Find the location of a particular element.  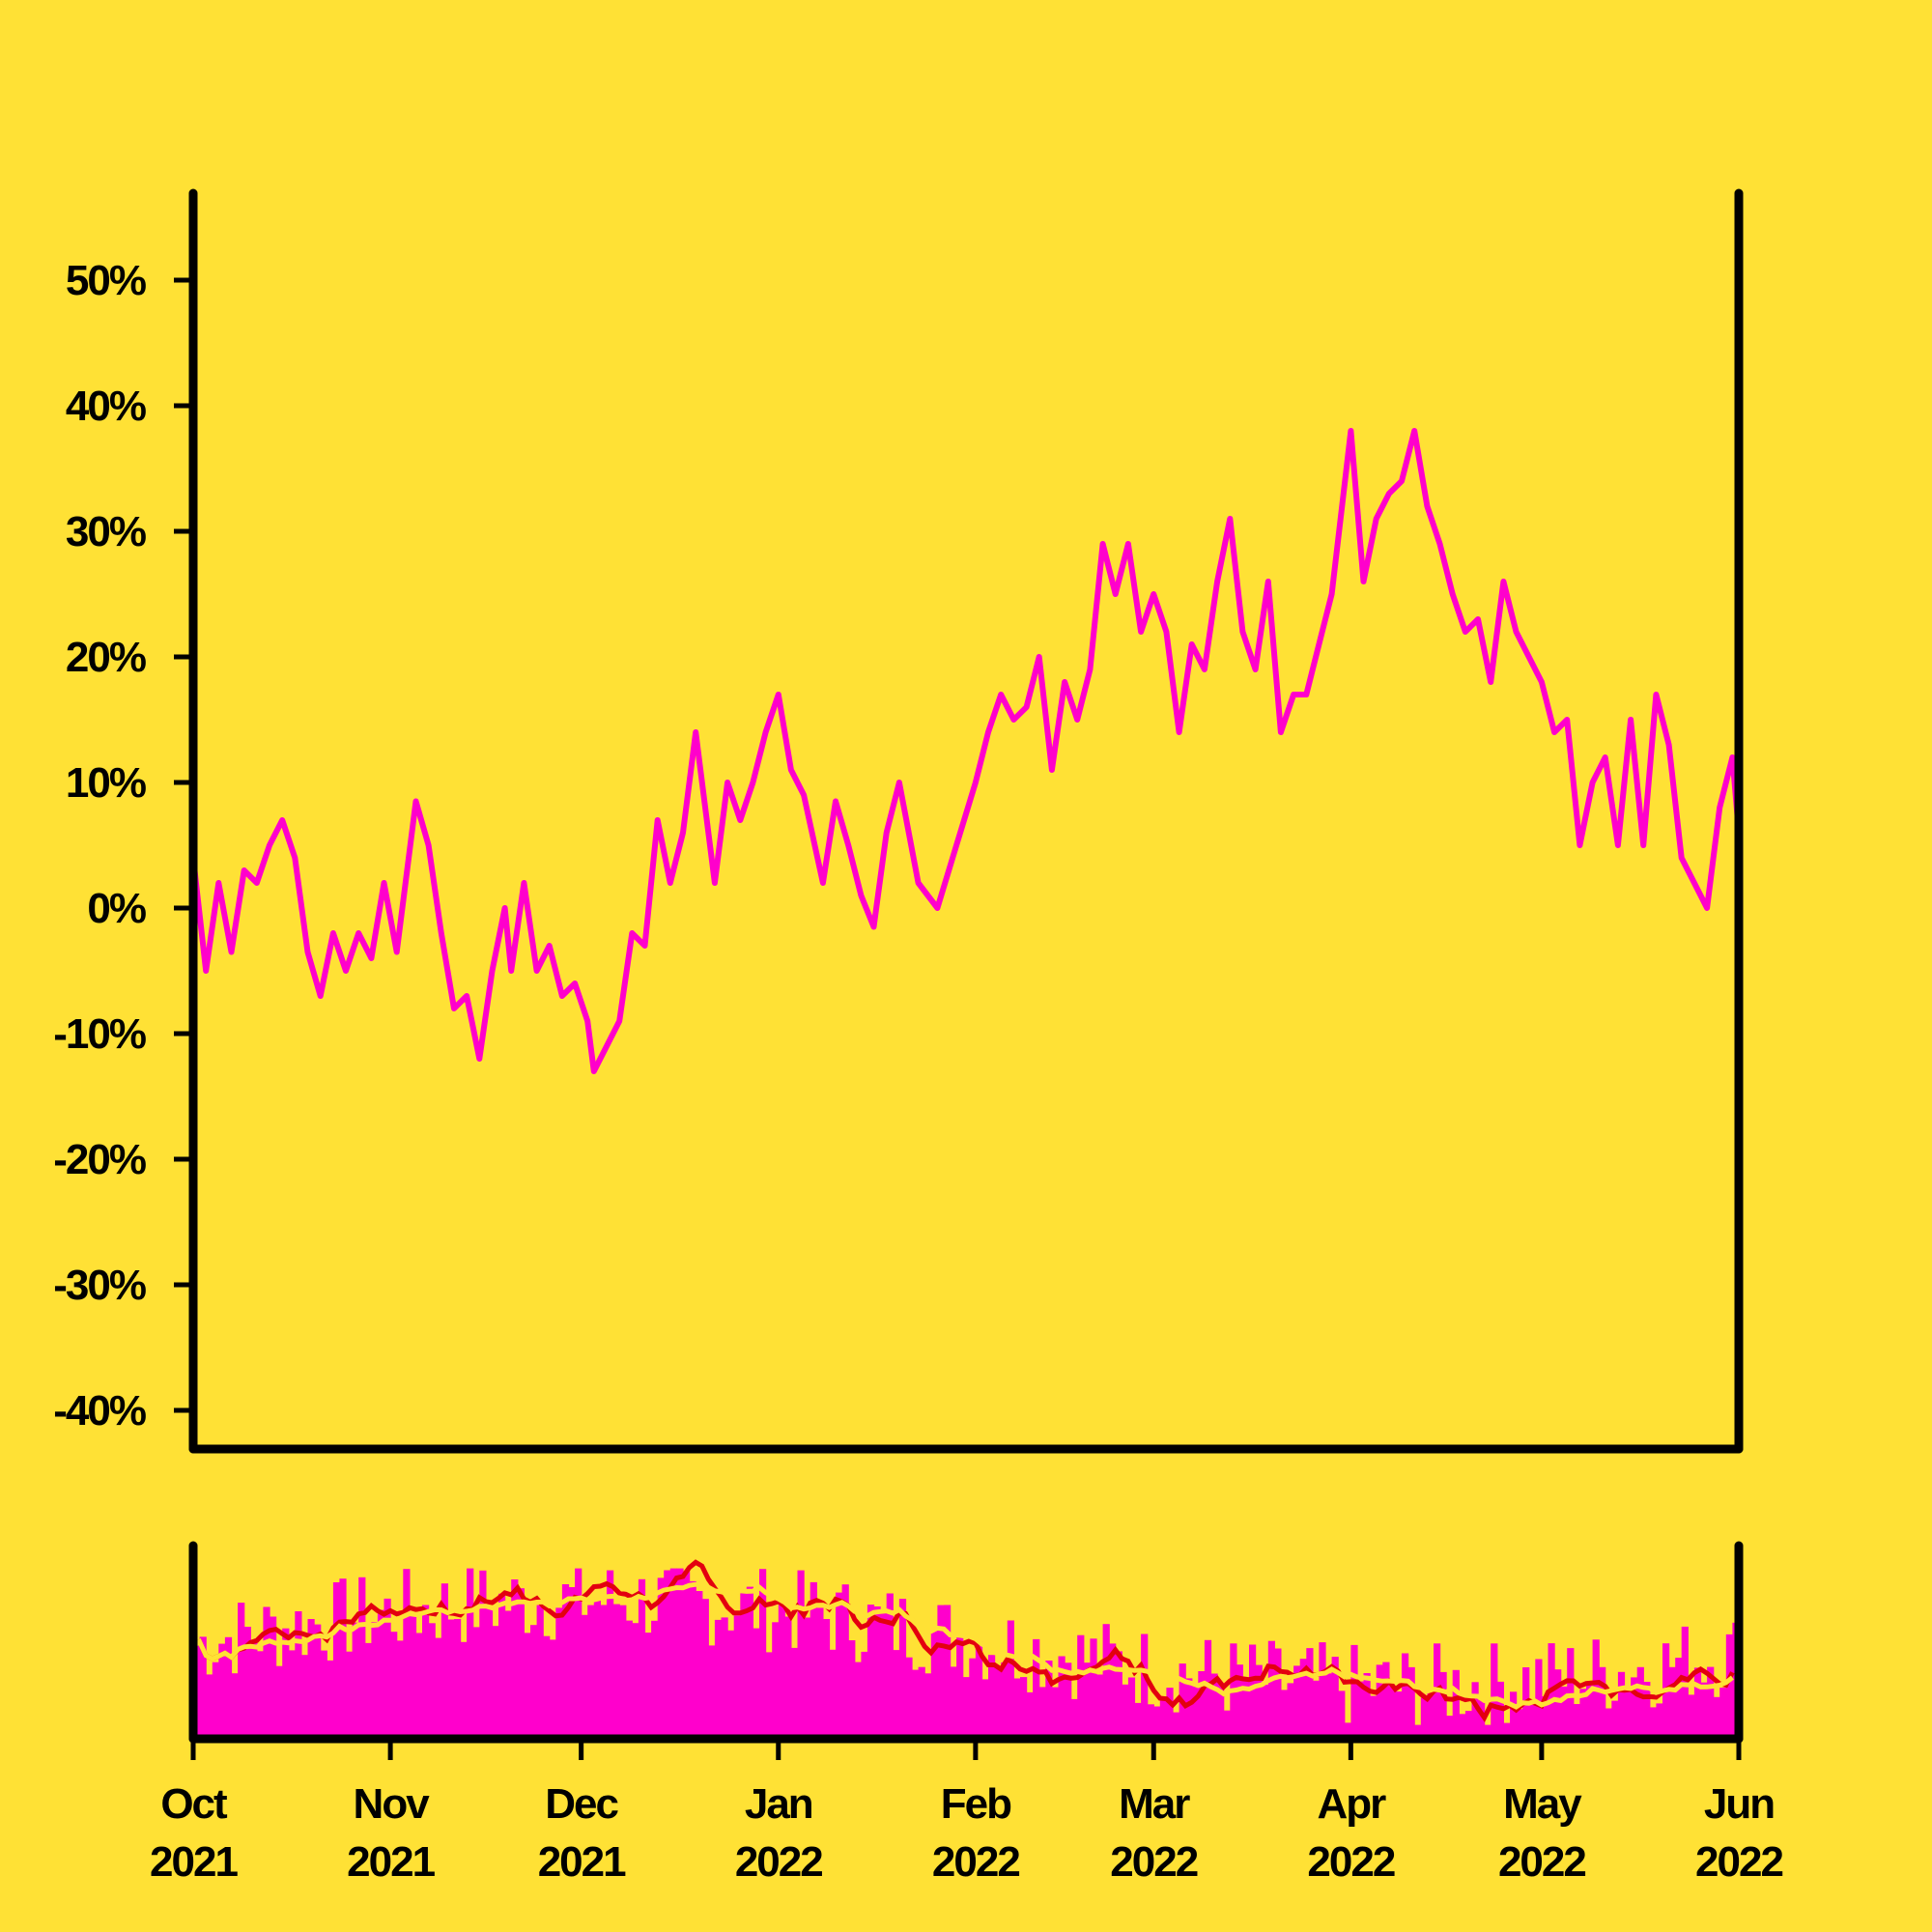

y-tick-label: 0% is located at coordinates (116, 908).